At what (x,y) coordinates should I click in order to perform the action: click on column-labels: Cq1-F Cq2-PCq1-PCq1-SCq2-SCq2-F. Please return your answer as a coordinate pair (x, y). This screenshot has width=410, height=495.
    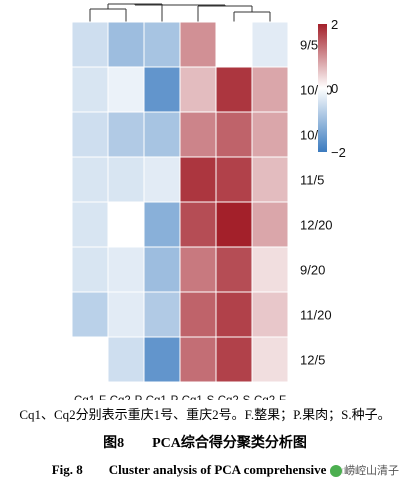
    Looking at the image, I should click on (180, 397).